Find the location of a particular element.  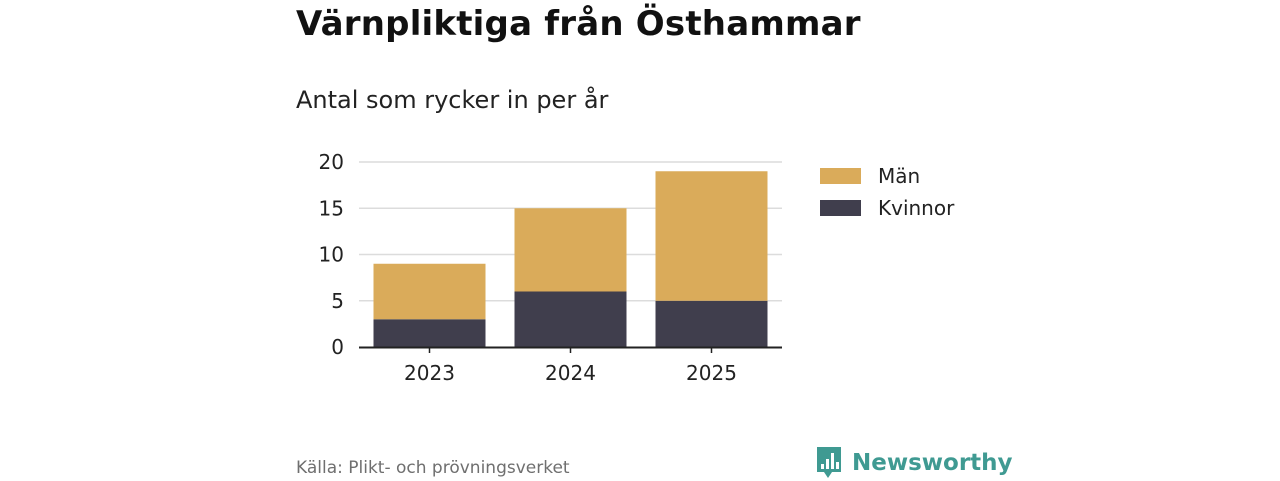

x-tick-label-2023: 2023 is located at coordinates (429, 373).